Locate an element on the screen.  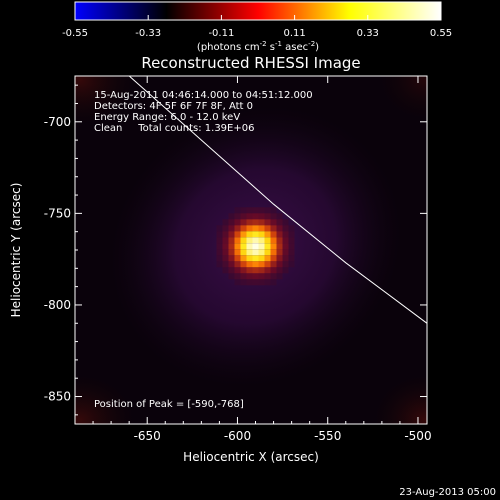
y-tick-label: -850 is located at coordinates (57, 397).